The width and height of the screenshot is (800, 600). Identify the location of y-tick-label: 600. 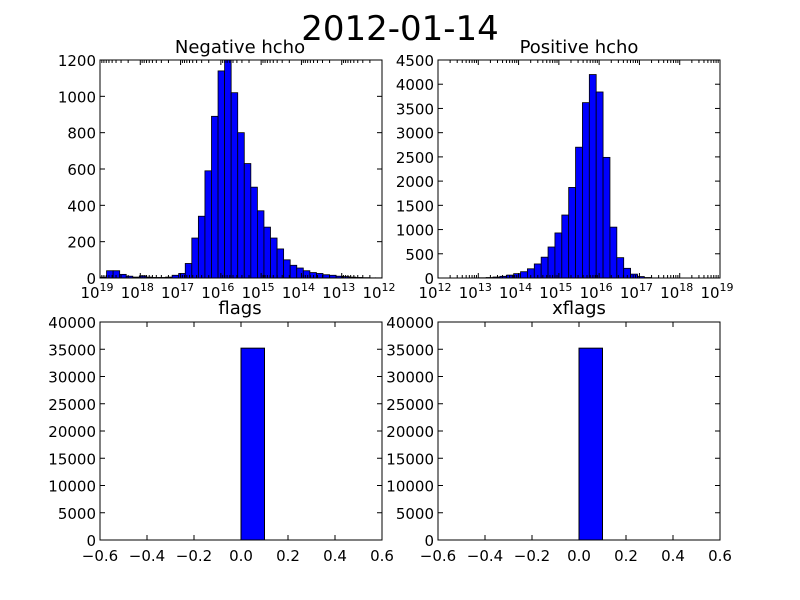
(81, 170).